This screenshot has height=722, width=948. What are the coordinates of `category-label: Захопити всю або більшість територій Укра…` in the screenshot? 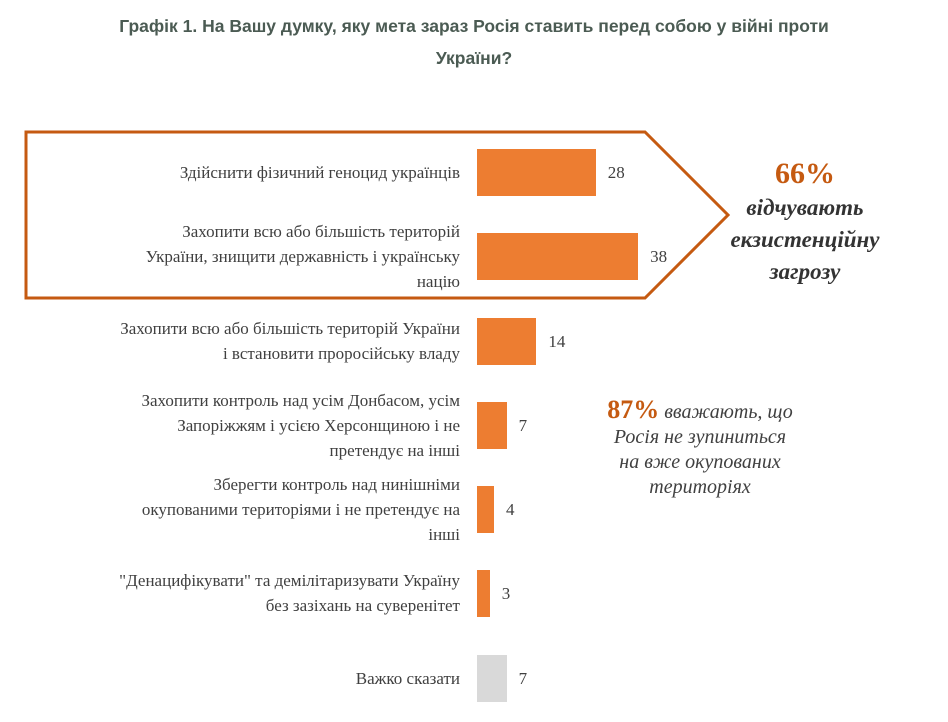 It's located at (240, 256).